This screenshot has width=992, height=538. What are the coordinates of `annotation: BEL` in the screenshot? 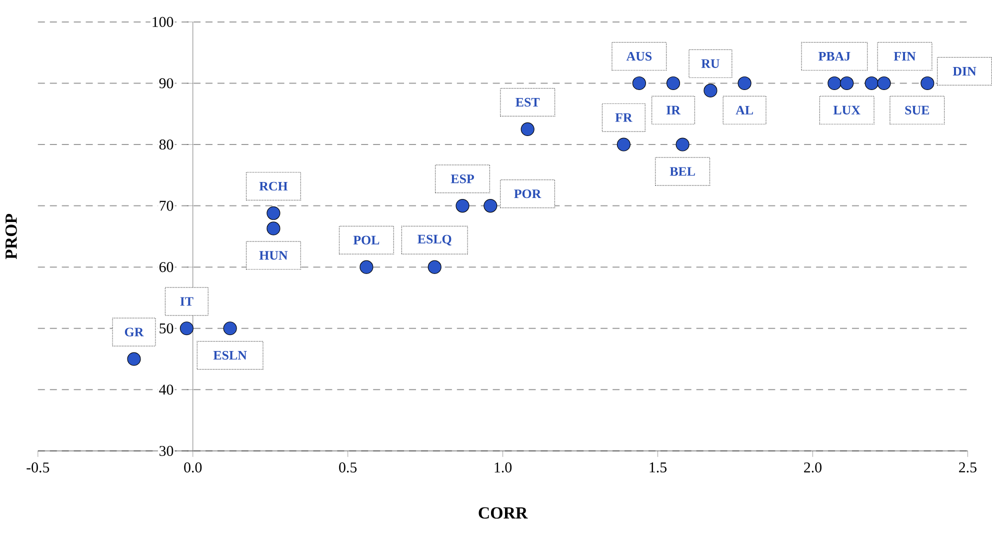 It's located at (682, 171).